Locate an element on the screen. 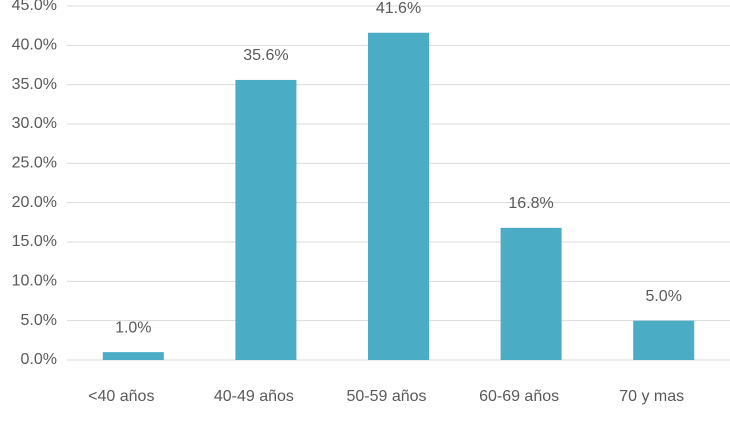 The height and width of the screenshot is (436, 730). y-tick-label: 0.0% is located at coordinates (39, 359).